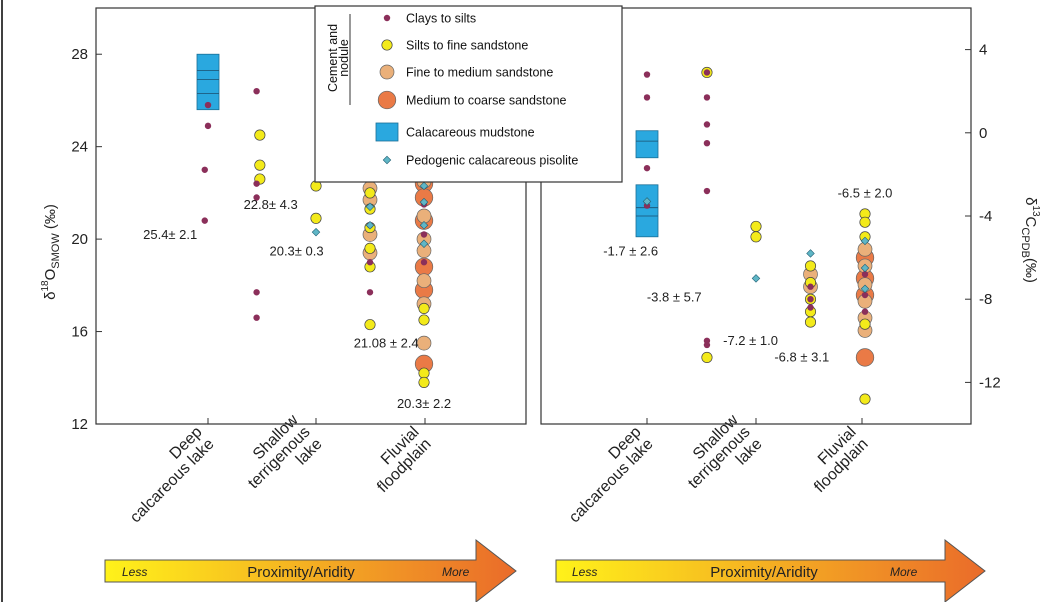  What do you see at coordinates (441, 19) in the screenshot?
I see `legend-item-label: Clays to silts` at bounding box center [441, 19].